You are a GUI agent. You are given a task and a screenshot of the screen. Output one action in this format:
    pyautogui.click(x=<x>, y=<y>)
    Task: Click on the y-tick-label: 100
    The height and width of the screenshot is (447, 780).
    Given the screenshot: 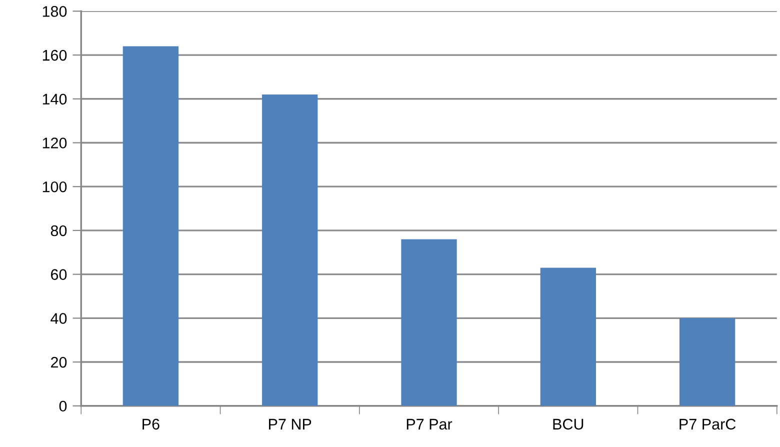 What is the action you would take?
    pyautogui.click(x=54, y=186)
    